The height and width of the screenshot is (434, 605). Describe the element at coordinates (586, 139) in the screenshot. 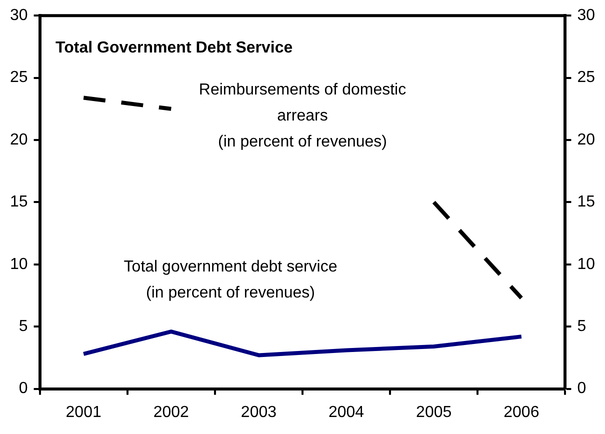

I see `y2-tick-label: 20` at that location.